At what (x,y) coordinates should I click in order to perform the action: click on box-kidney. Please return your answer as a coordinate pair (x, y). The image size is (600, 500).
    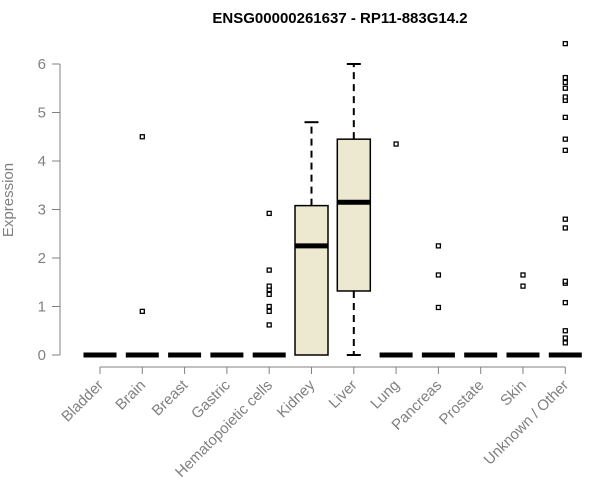
    Looking at the image, I should click on (311, 238).